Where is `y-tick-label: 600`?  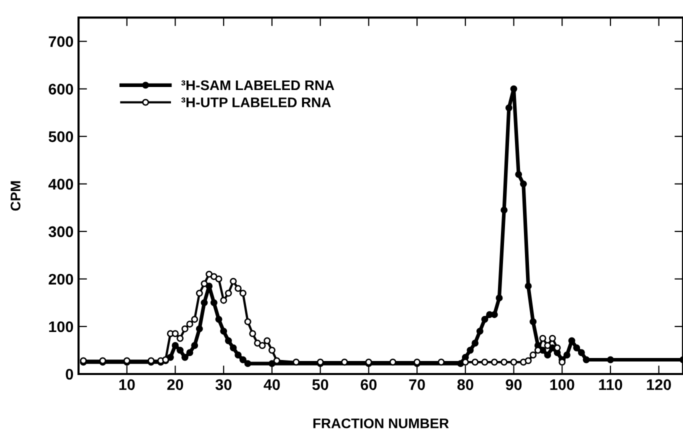
y-tick-label: 600 is located at coordinates (61, 89).